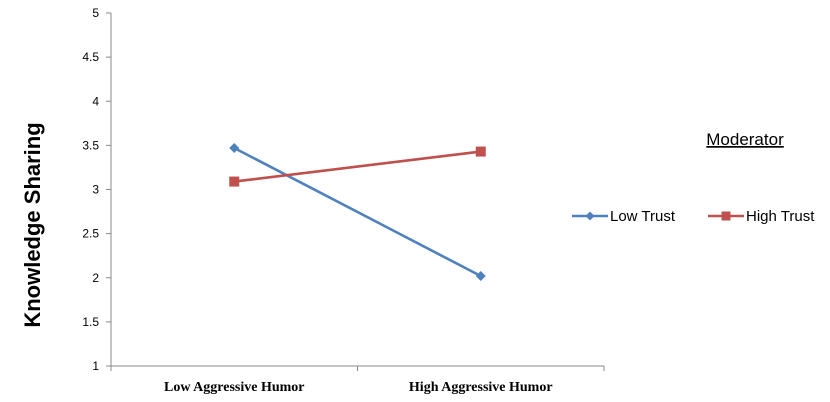 This screenshot has height=402, width=830. Describe the element at coordinates (95, 101) in the screenshot. I see `y-tick-label: 4` at that location.